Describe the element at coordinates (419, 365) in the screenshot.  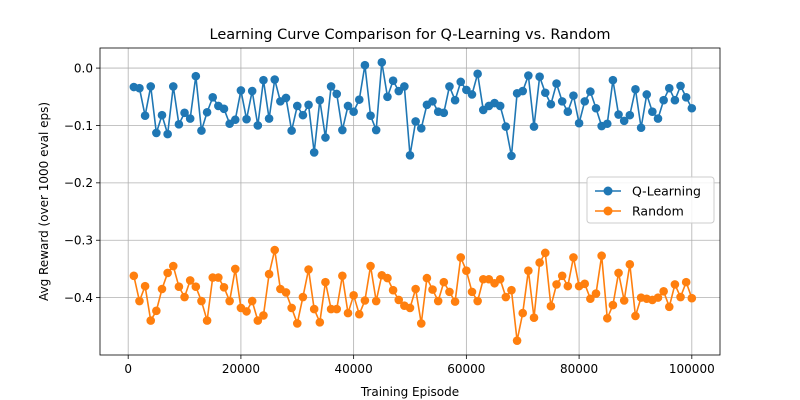
I see `x-axis: 0 20000 40000 60000 80000 100000` at that location.